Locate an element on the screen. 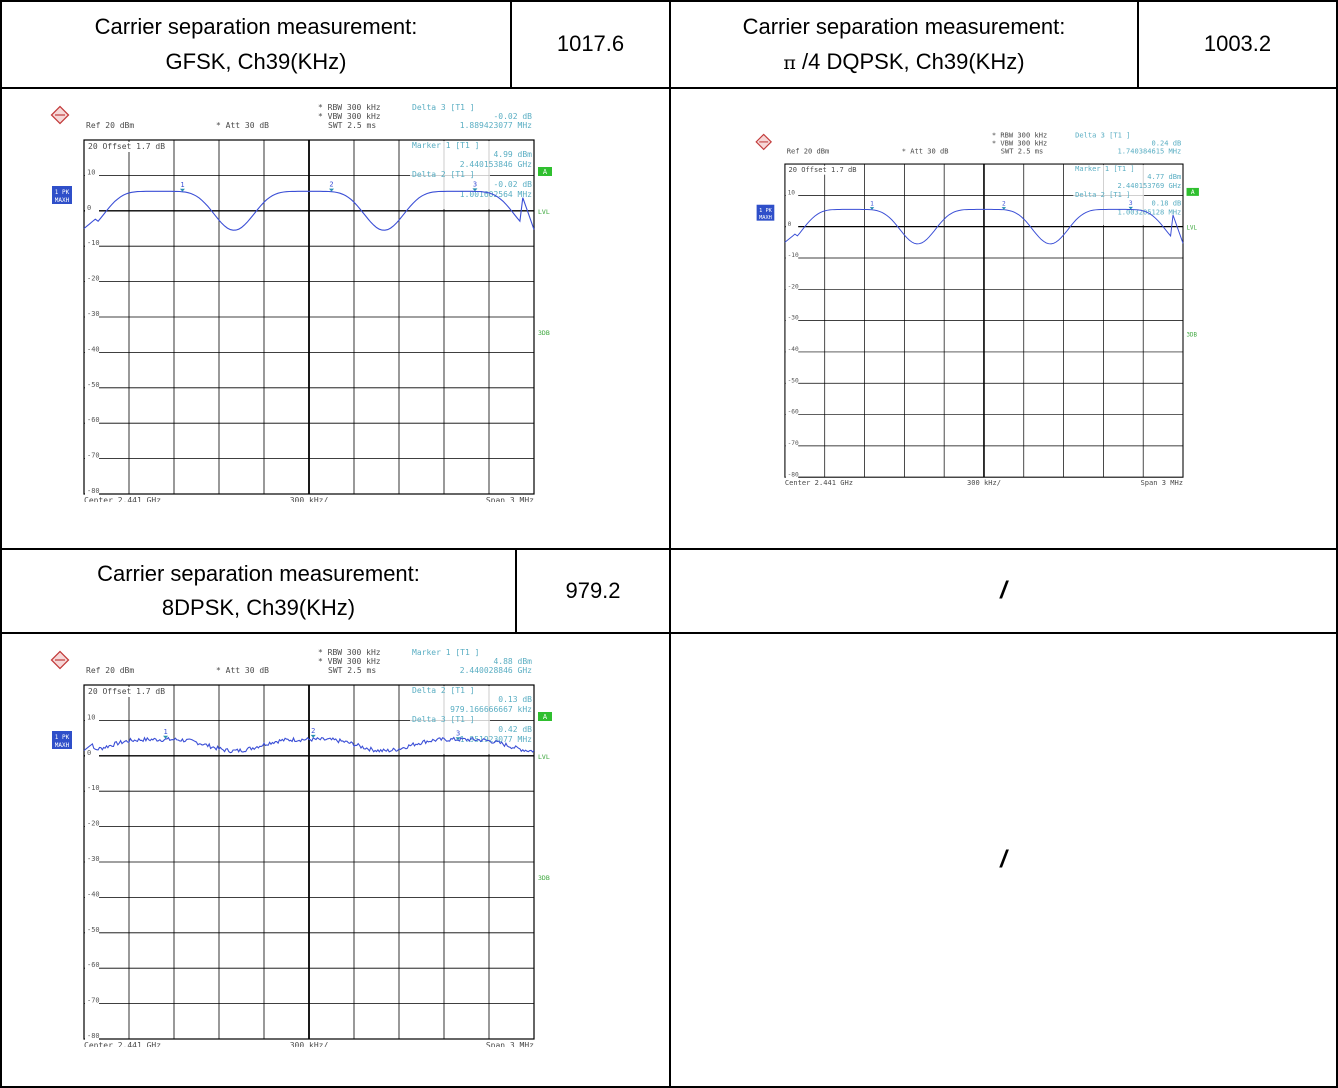 Image resolution: width=1338 pixels, height=1088 pixels. placeholder-slash-image: / is located at coordinates (1003, 860).